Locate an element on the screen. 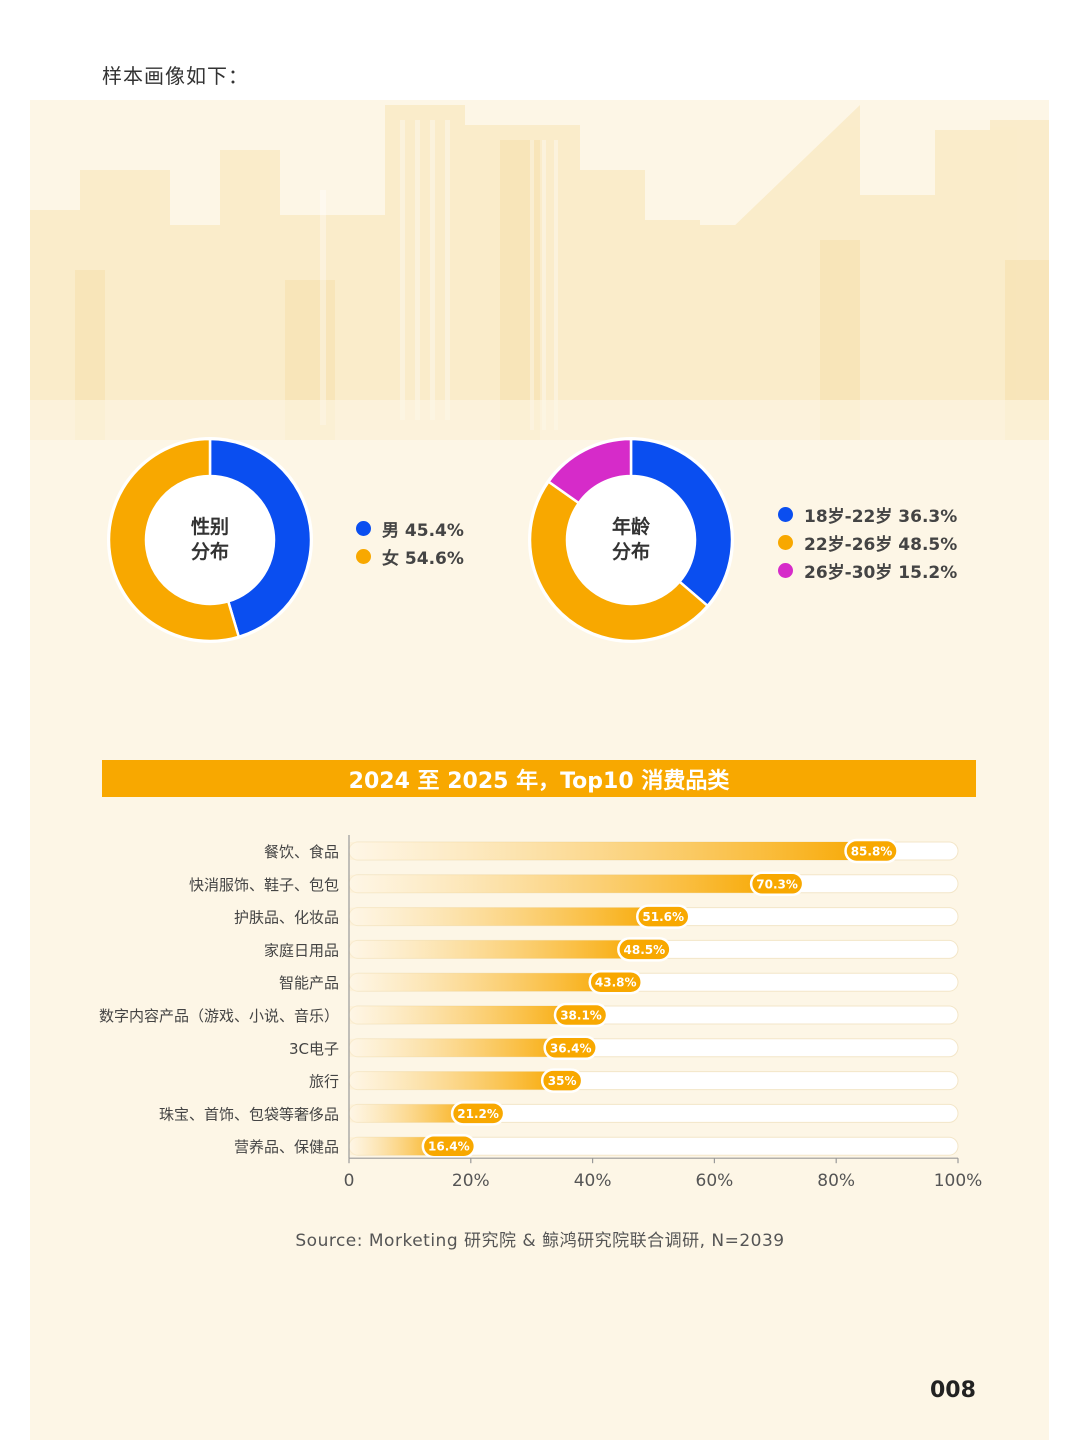 The height and width of the screenshot is (1440, 1080). data-label: 48.5% is located at coordinates (645, 950).